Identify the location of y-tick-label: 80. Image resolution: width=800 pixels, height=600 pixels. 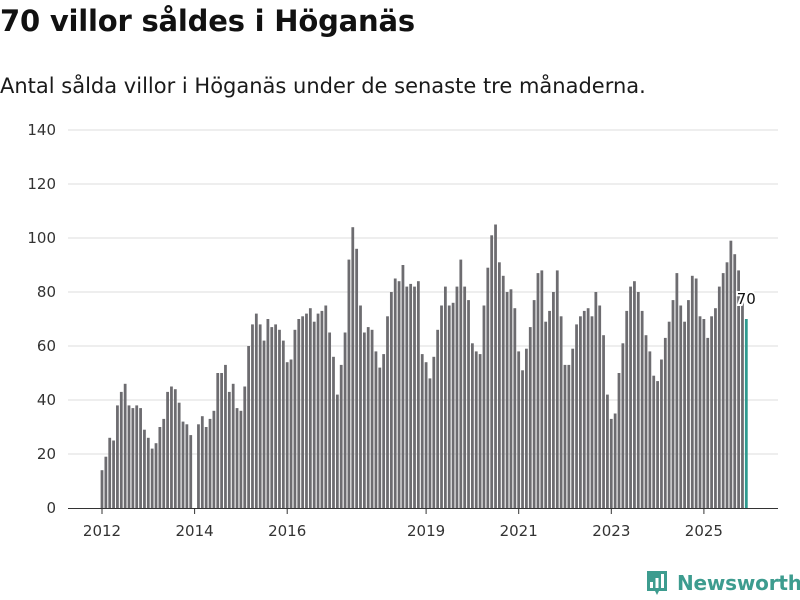
(46, 292).